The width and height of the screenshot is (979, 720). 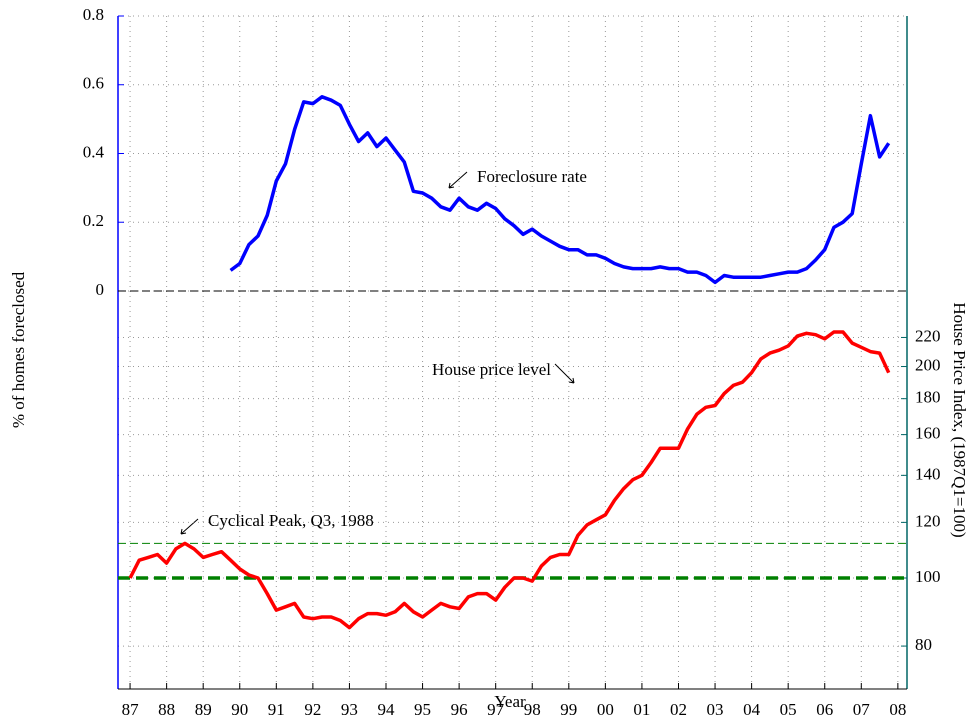 What do you see at coordinates (94, 151) in the screenshot?
I see `y-tick-label: 0.4` at bounding box center [94, 151].